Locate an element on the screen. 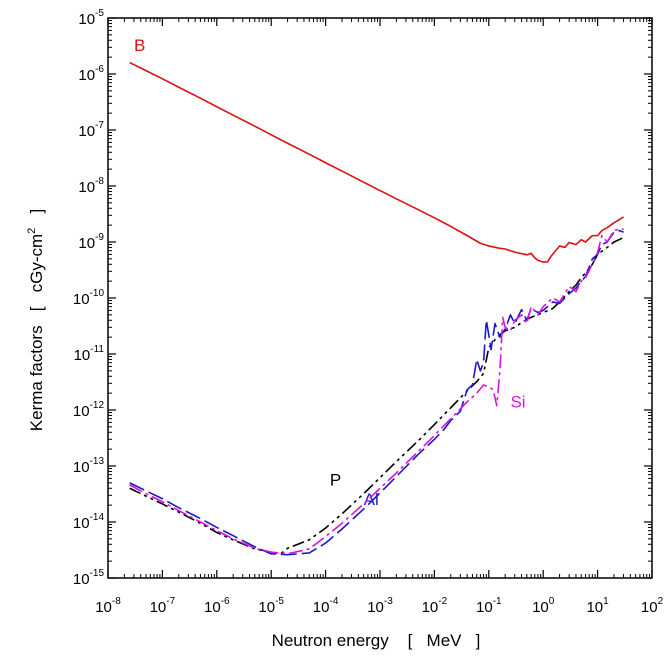  y-axis-label-main: Kerma factors [ cGy-cm is located at coordinates (36, 332).